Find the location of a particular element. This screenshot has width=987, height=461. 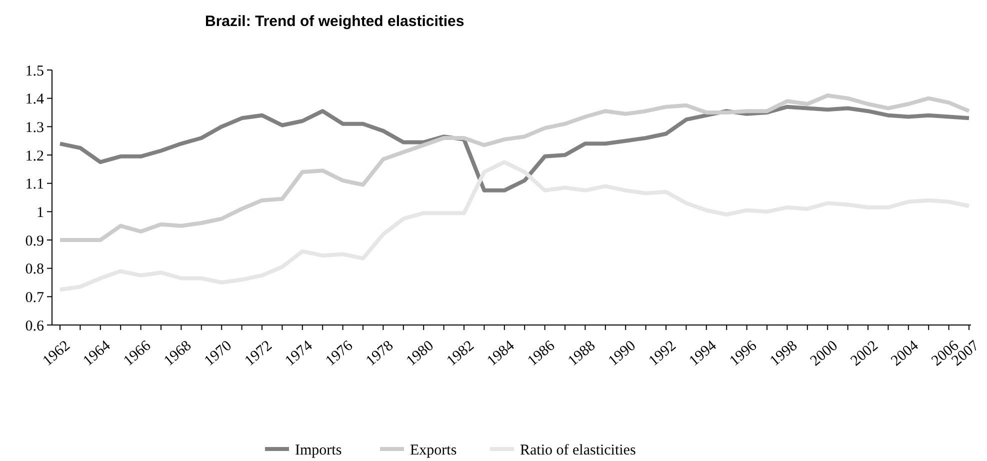

x-tick-label: 1992 is located at coordinates (663, 354).